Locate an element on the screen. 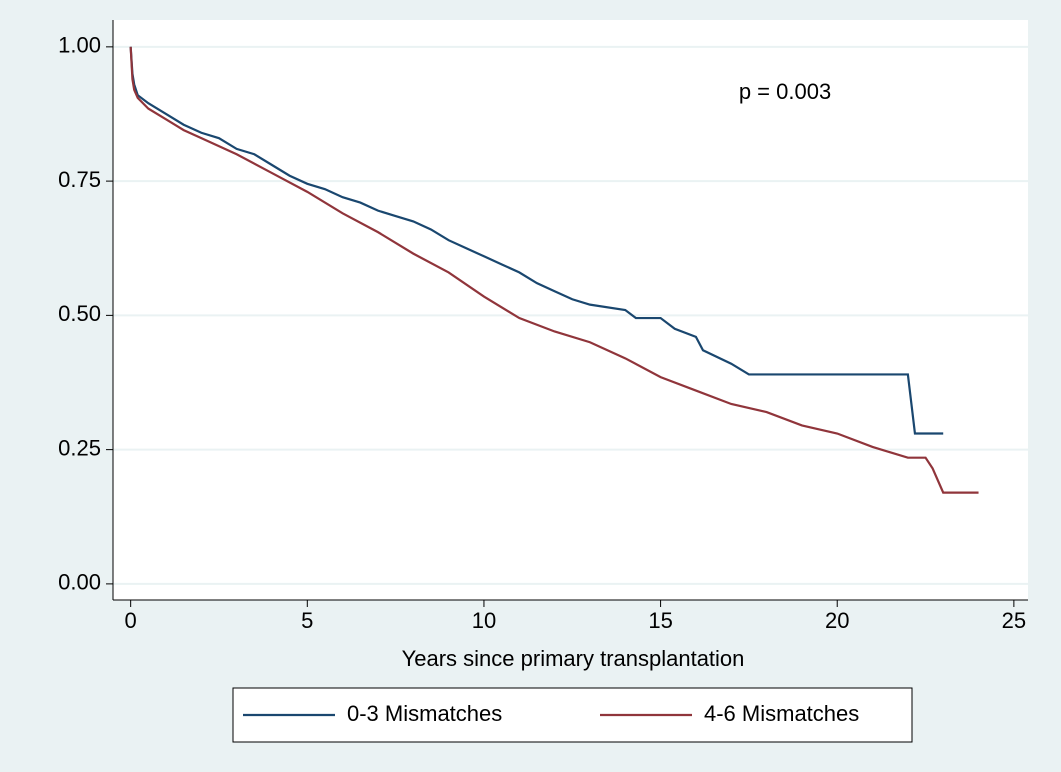 This screenshot has height=772, width=1061. y-tick-label: 0.25 is located at coordinates (79, 447).